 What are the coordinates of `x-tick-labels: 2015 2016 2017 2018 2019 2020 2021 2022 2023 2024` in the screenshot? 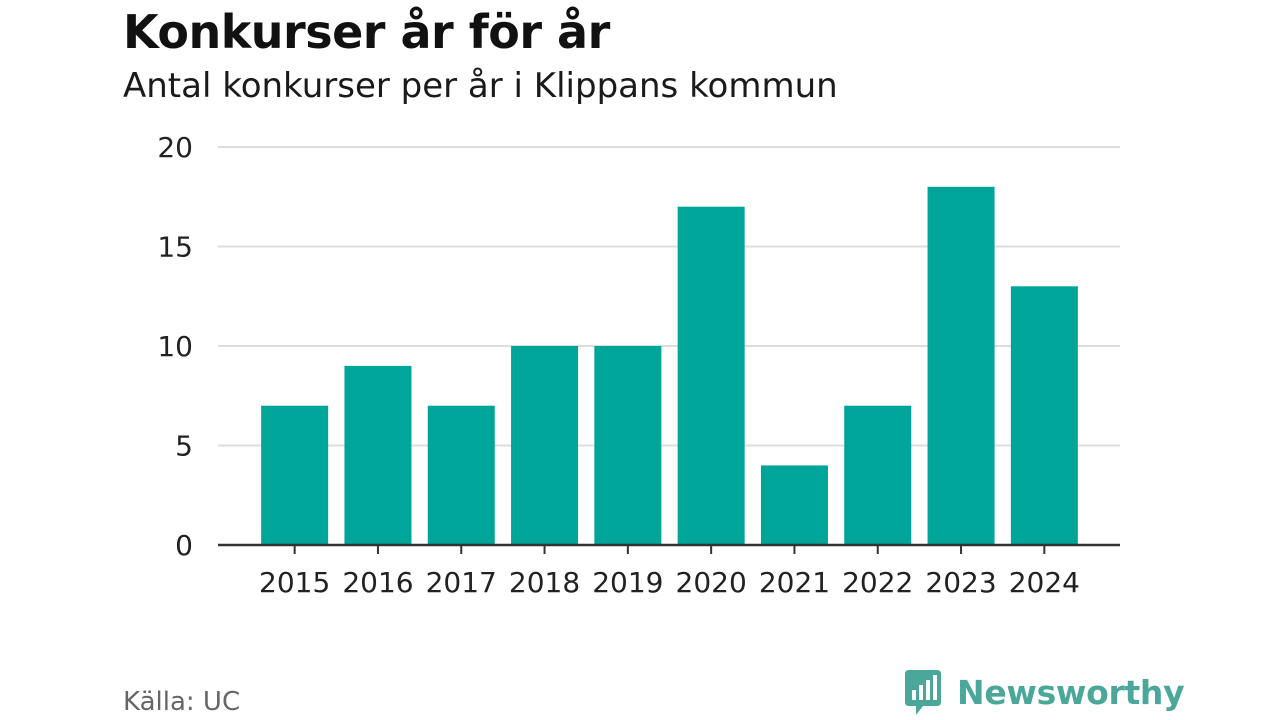 It's located at (669, 582).